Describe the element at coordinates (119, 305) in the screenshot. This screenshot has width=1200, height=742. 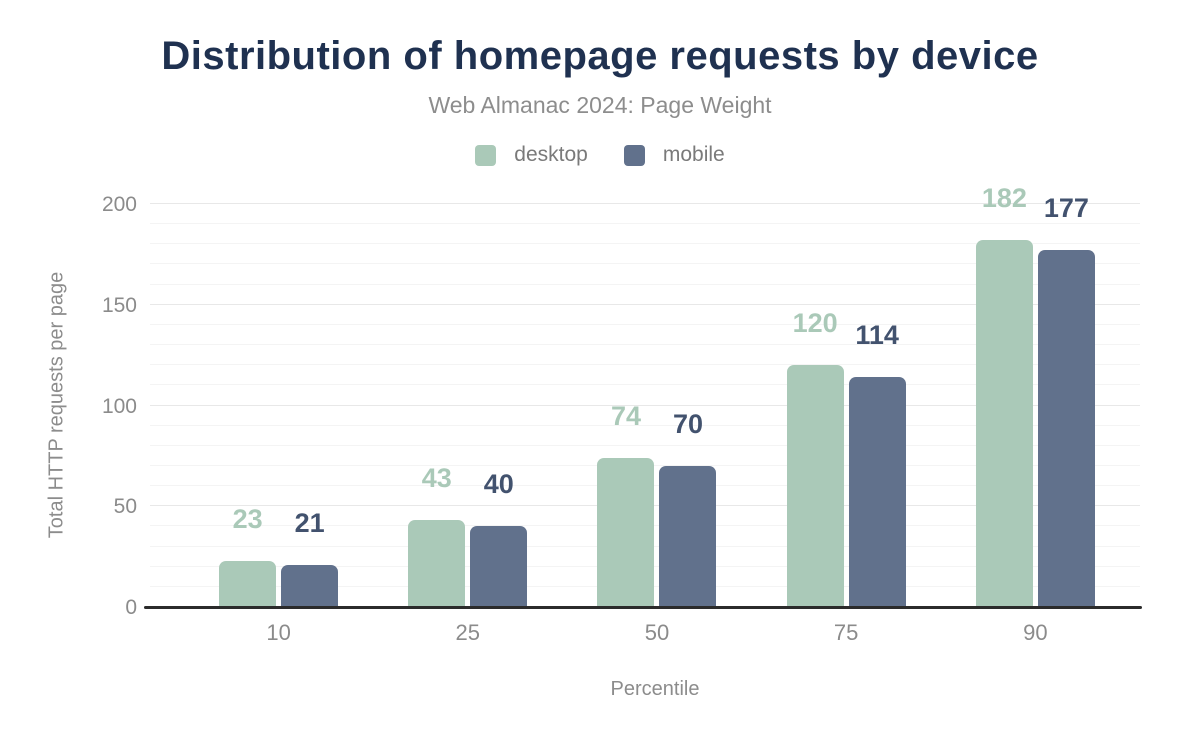
I see `y-tick-label-150: 150` at that location.